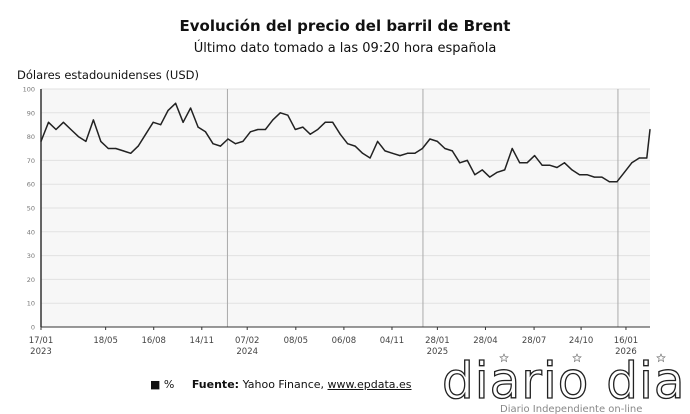 The height and width of the screenshot is (414, 690). What do you see at coordinates (31, 161) in the screenshot?
I see `y-tick-label: 70` at bounding box center [31, 161].